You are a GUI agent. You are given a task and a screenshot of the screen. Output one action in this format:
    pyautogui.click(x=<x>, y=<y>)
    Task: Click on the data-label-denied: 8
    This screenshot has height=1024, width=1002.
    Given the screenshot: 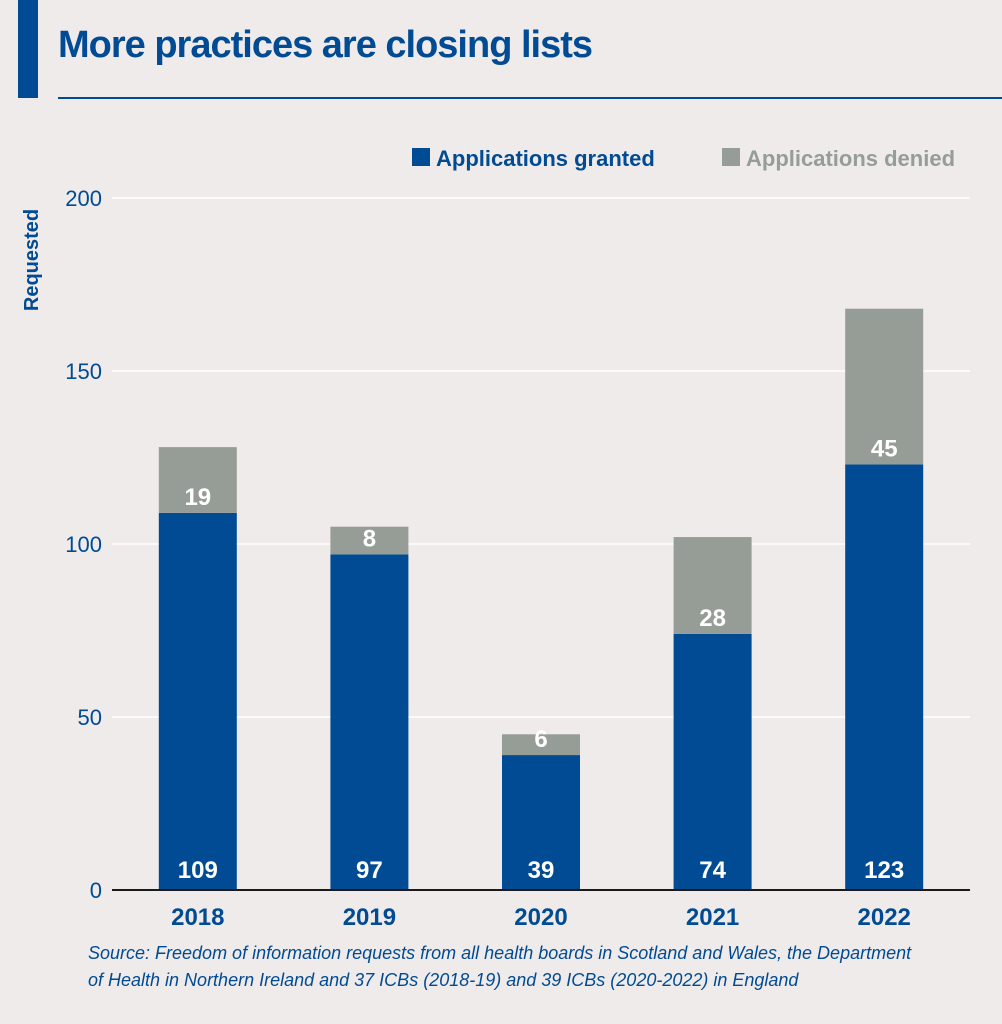 What is the action you would take?
    pyautogui.click(x=369, y=538)
    